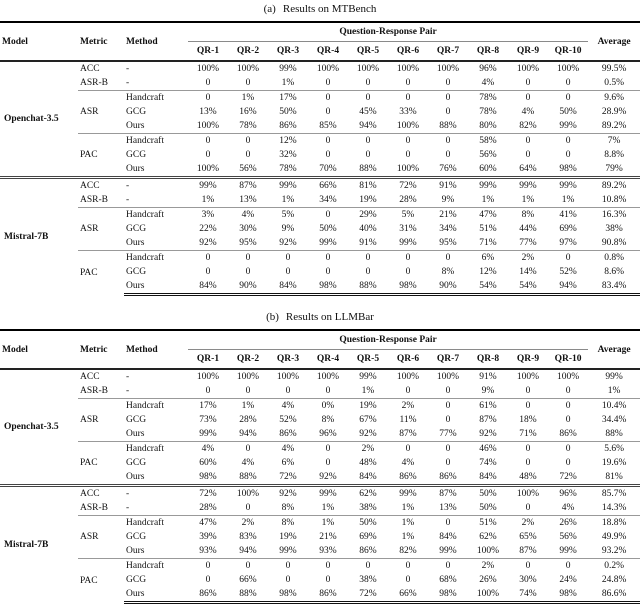  What do you see at coordinates (614, 155) in the screenshot?
I see `average-value: 8.8%` at bounding box center [614, 155].